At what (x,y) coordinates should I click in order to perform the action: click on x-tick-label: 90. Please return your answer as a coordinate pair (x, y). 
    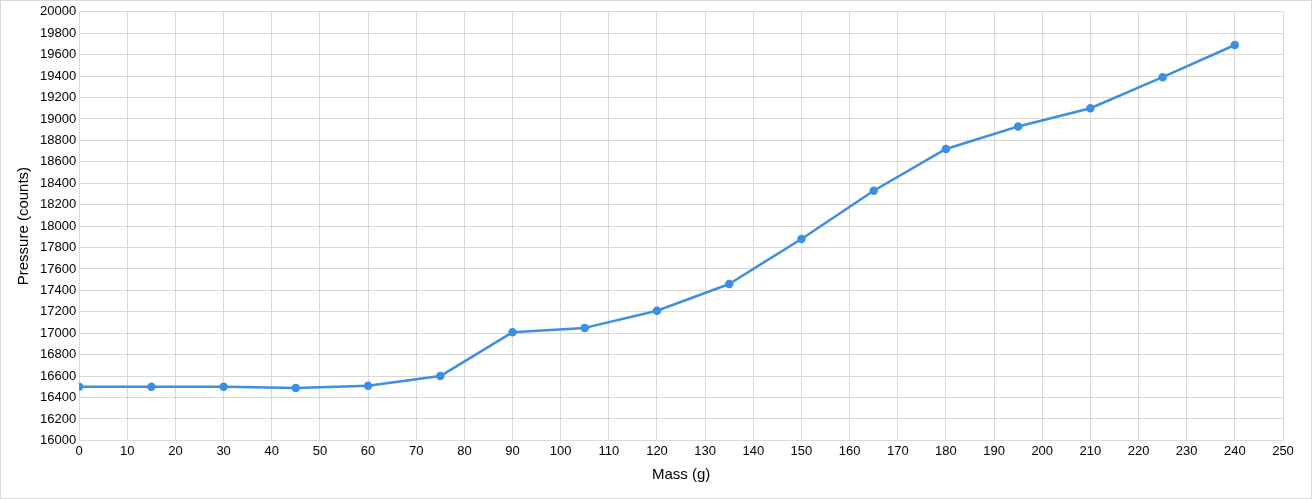
    Looking at the image, I should click on (512, 450).